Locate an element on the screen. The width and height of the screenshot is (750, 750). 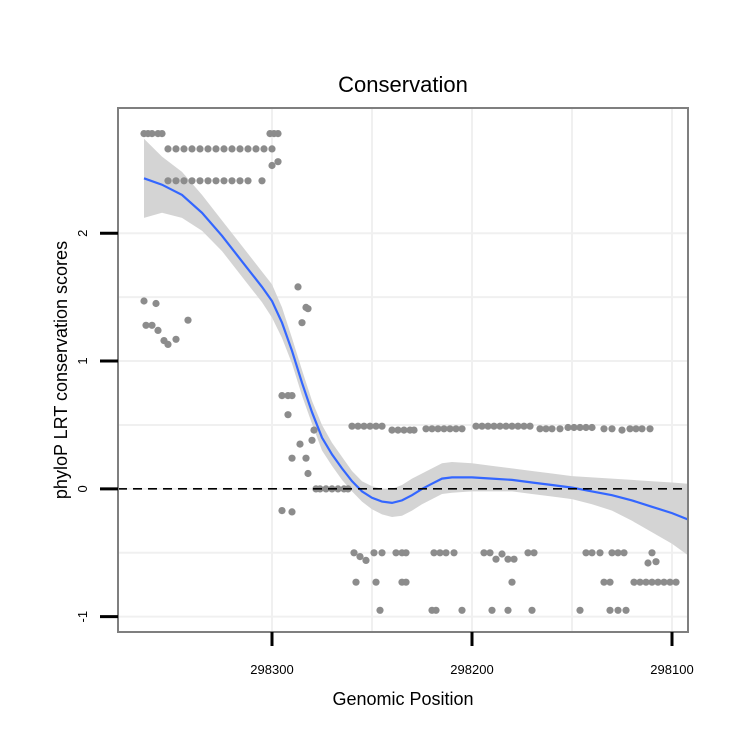
y-axis-label: phyloP LRT conservation scores is located at coordinates (61, 370).